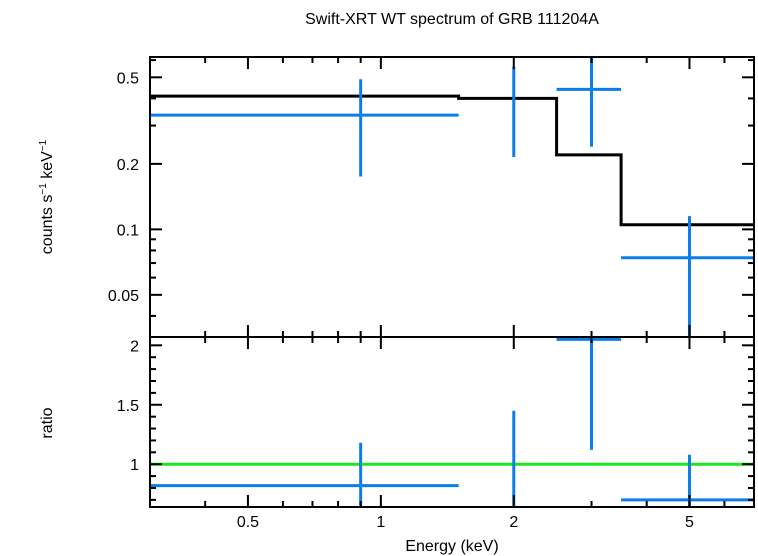 Image resolution: width=758 pixels, height=556 pixels. What do you see at coordinates (248, 522) in the screenshot?
I see `xtick-label: 0.5` at bounding box center [248, 522].